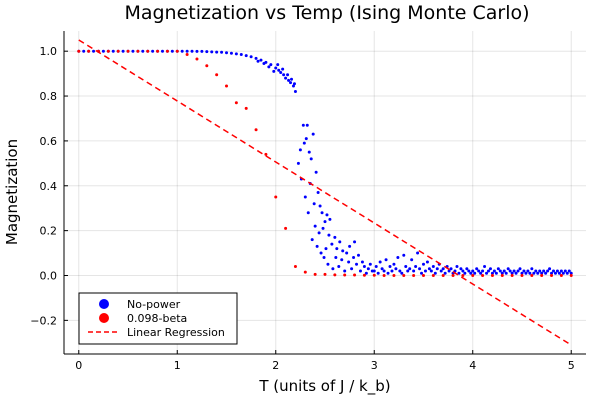 This screenshot has width=600, height=400. I want to click on x-tick-label: 2, so click(275, 365).